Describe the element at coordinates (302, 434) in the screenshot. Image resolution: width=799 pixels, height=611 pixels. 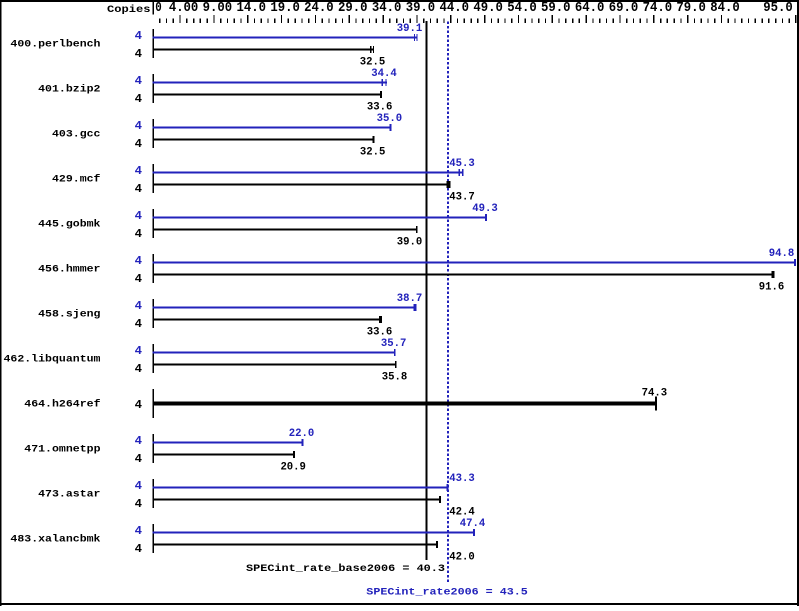
I see `svg-text: 22.0` at that location.